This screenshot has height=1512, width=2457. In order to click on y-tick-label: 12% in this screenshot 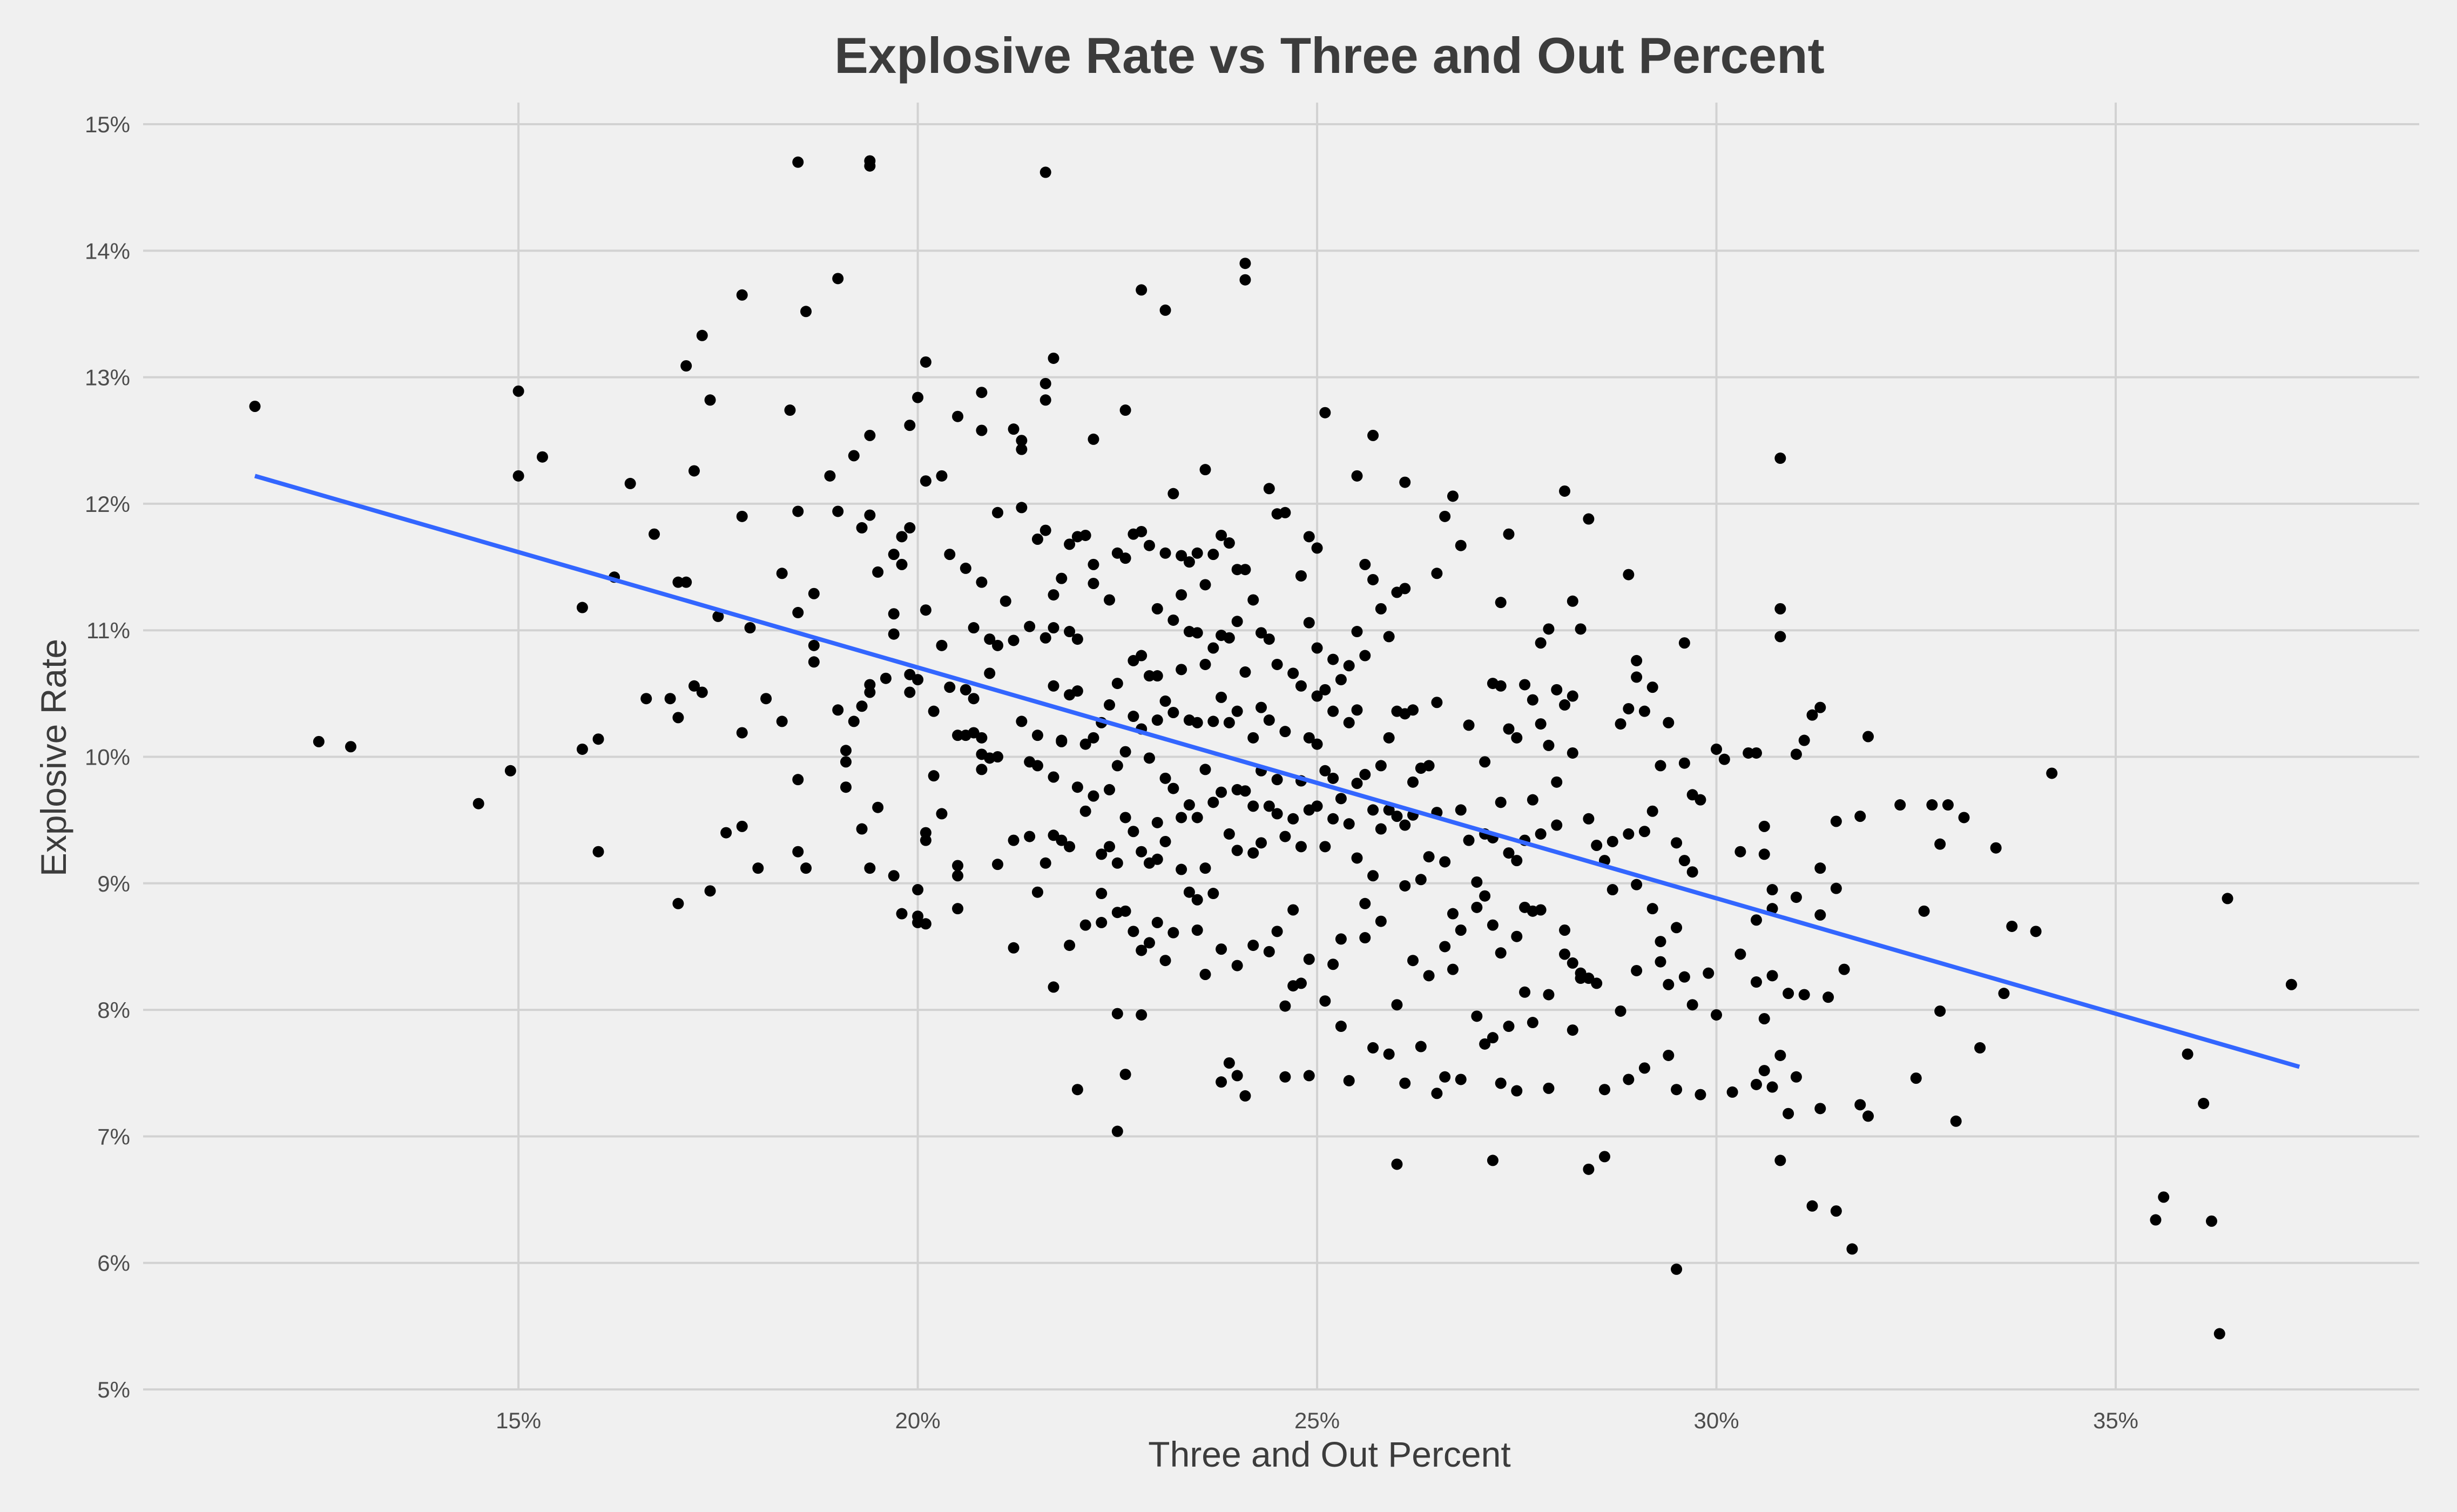, I will do `click(108, 504)`.